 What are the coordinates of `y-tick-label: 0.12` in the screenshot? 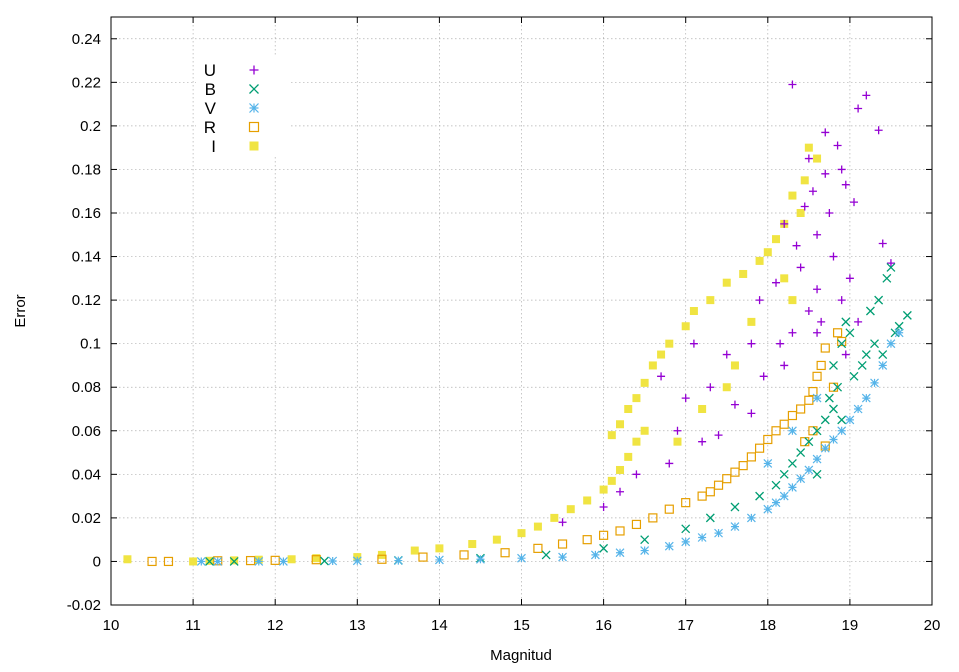 It's located at (86, 300).